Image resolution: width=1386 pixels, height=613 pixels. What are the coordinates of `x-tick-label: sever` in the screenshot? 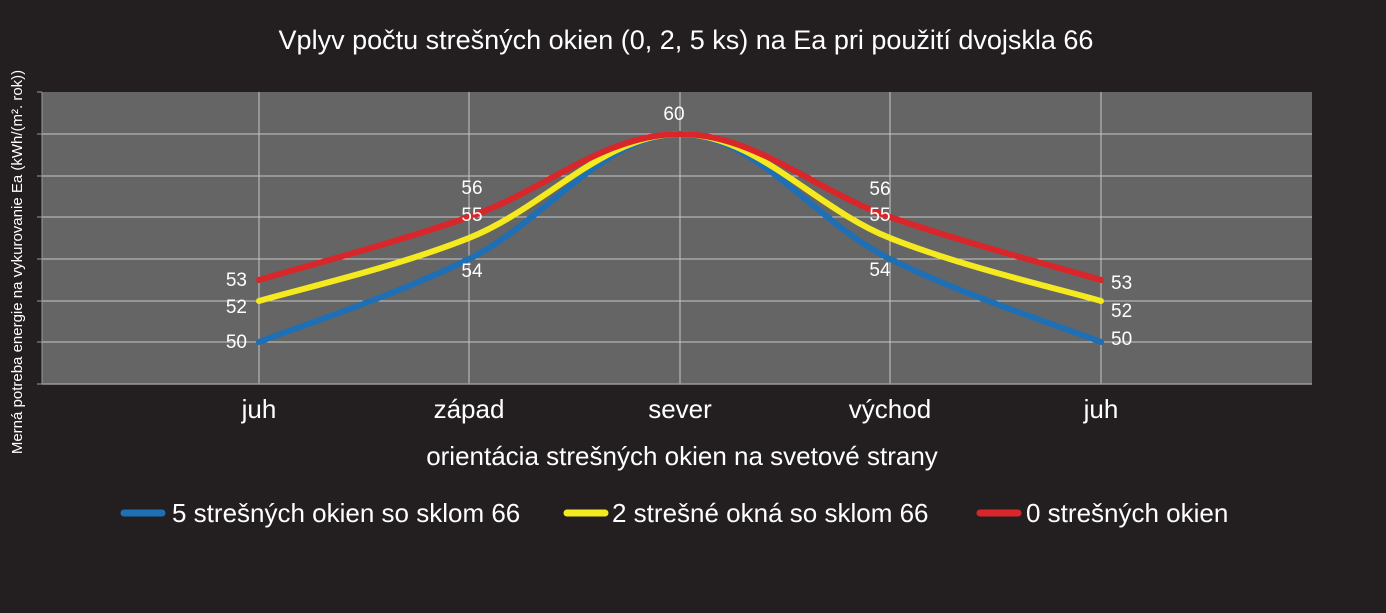 It's located at (680, 409).